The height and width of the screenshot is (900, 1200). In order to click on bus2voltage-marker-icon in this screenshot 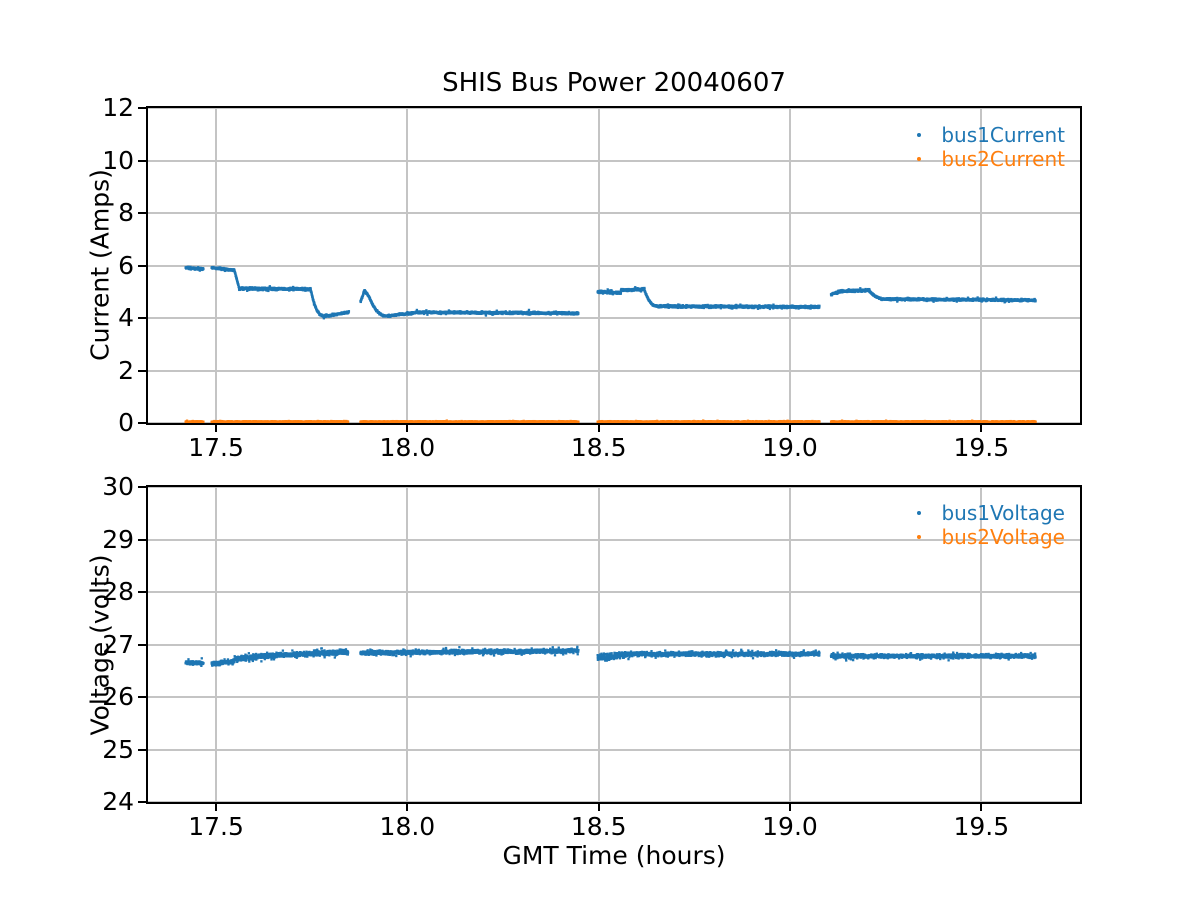, I will do `click(919, 537)`.